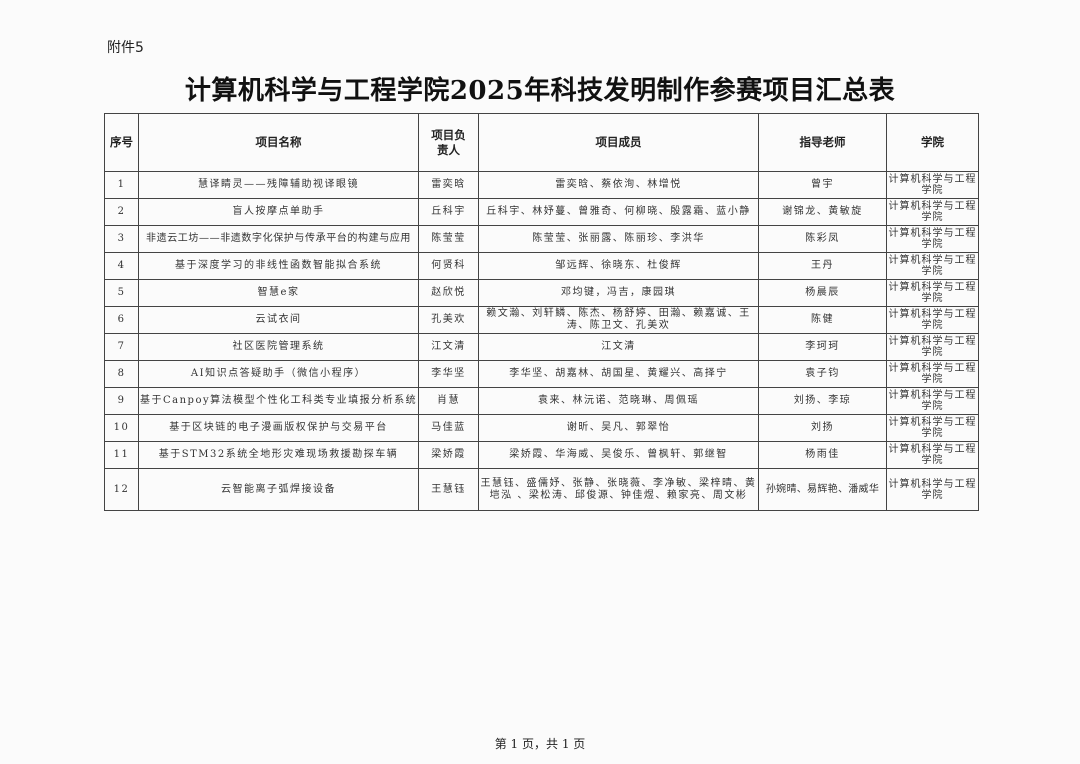 The height and width of the screenshot is (764, 1080). I want to click on cell-leader: 赵欣悦, so click(448, 293).